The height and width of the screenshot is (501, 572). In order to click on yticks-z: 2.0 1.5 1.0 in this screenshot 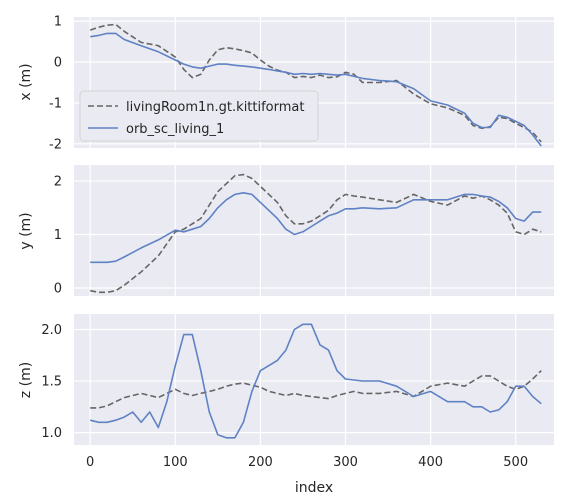, I will do `click(51, 382)`.